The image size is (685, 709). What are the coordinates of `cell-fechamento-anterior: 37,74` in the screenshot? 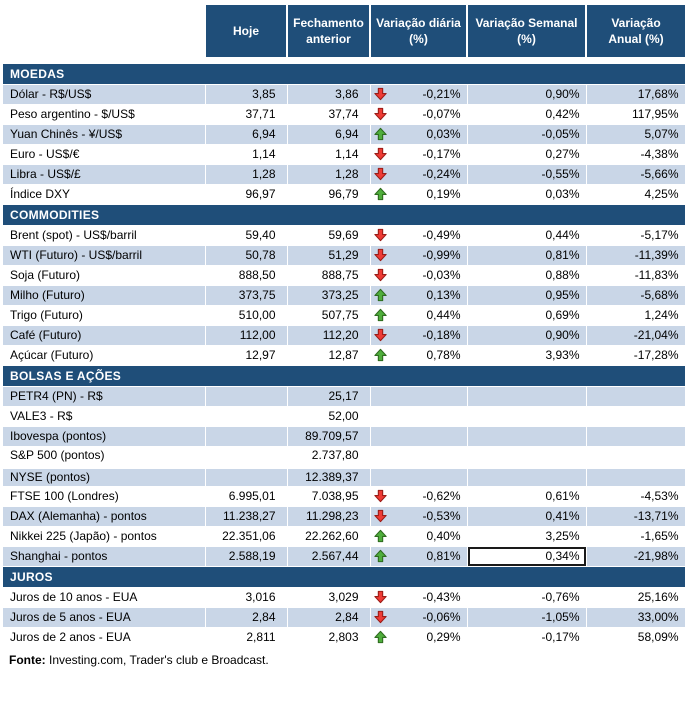 It's located at (329, 114).